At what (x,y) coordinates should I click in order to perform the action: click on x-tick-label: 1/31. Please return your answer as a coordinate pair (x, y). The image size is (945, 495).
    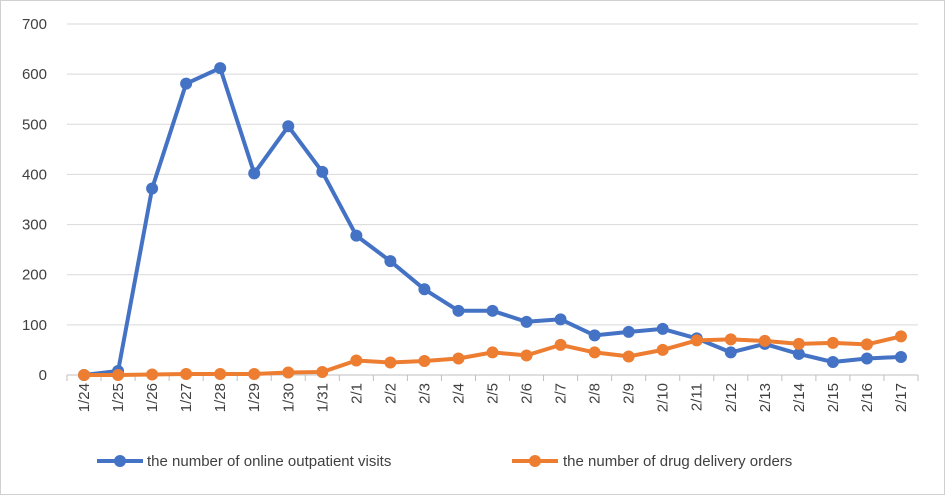
    Looking at the image, I should click on (322, 397).